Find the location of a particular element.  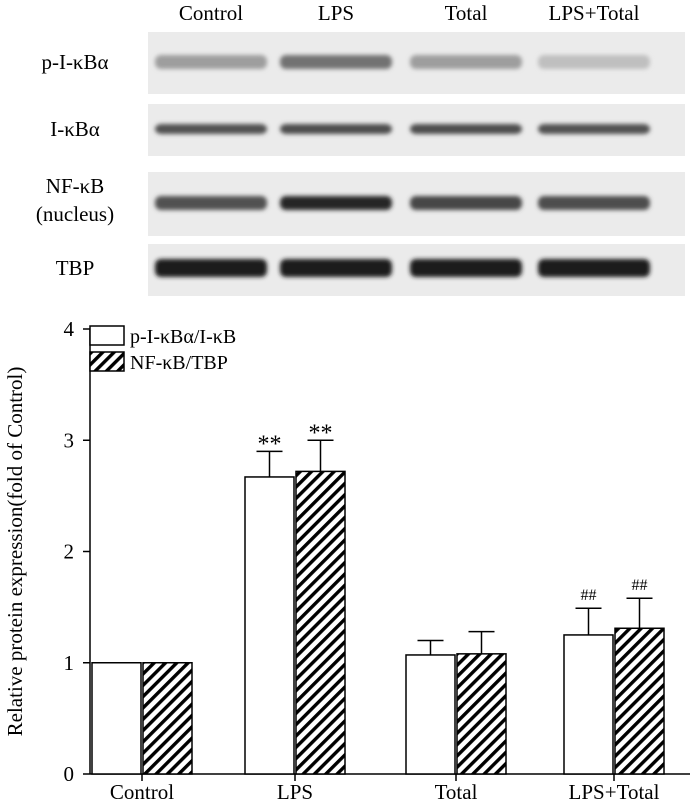

y-tick-label-2: 2 is located at coordinates (69, 552).